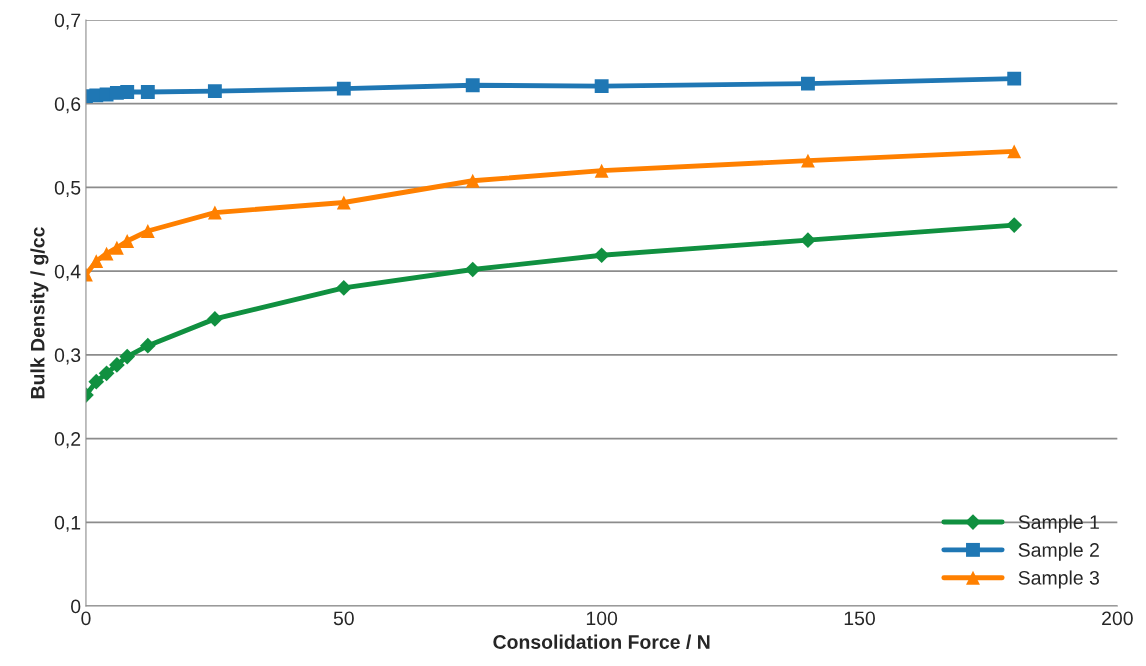 The image size is (1146, 666). I want to click on y-tick-label: 0,1, so click(67, 523).